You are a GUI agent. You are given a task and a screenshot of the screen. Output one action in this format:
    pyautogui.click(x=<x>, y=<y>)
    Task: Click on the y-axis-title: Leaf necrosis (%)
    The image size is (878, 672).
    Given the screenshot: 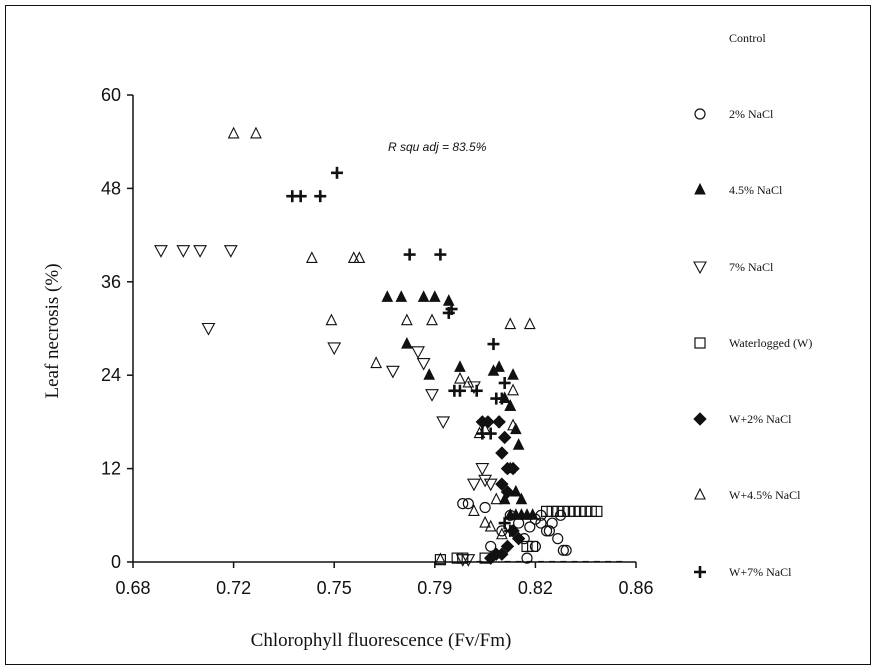 What is the action you would take?
    pyautogui.click(x=52, y=330)
    